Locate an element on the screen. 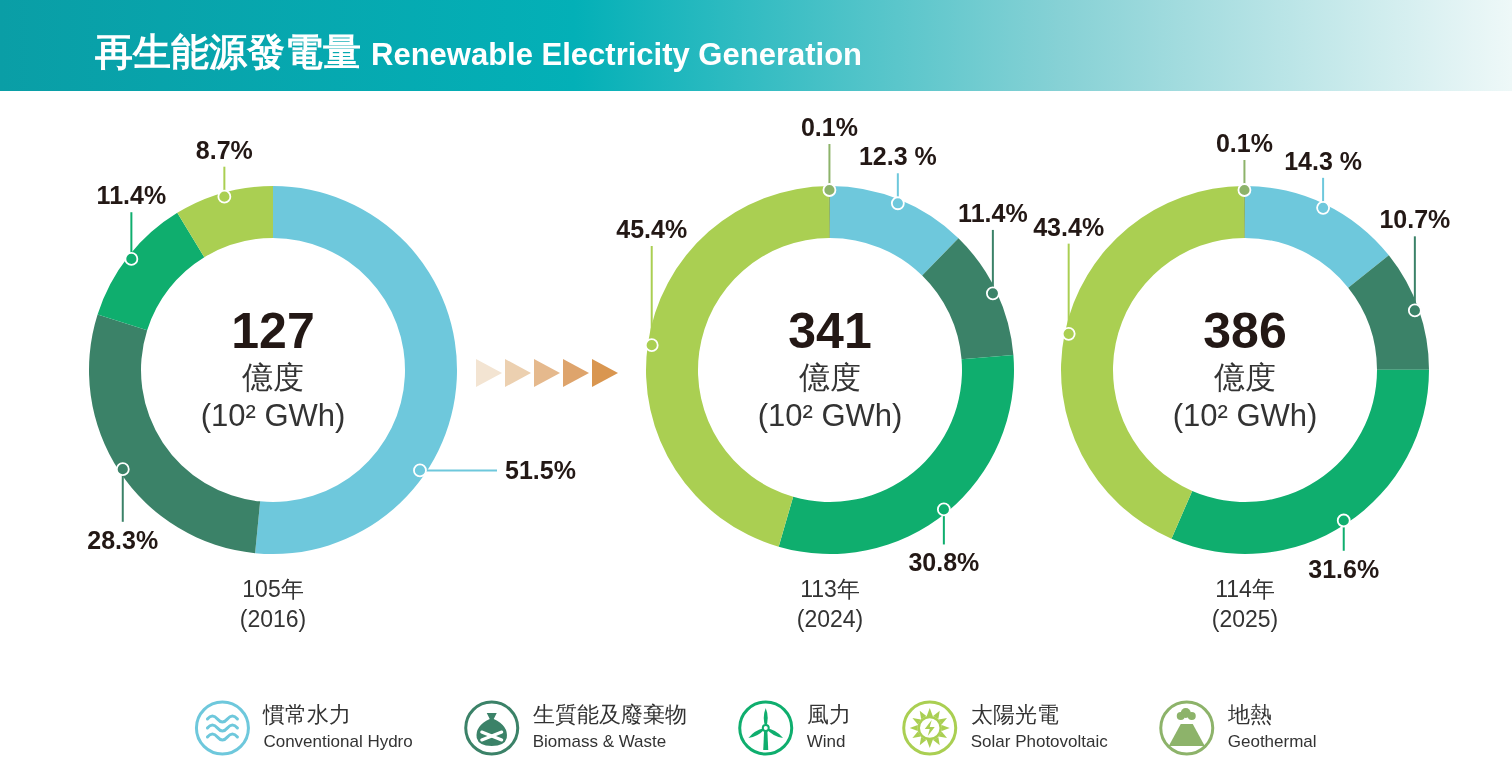  legend-label: 地熱 Geothermal is located at coordinates (1271, 726).